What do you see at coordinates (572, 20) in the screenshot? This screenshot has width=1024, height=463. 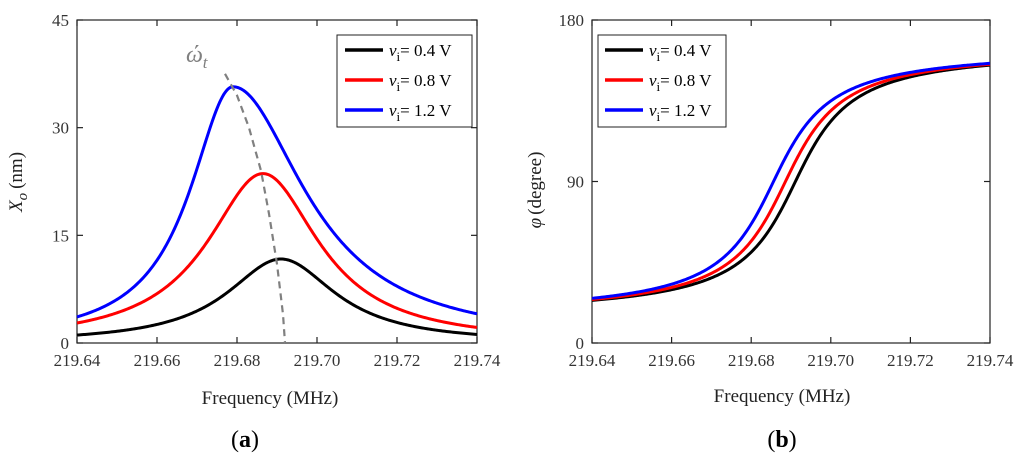 I see `y-tick-label: 180` at bounding box center [572, 20].